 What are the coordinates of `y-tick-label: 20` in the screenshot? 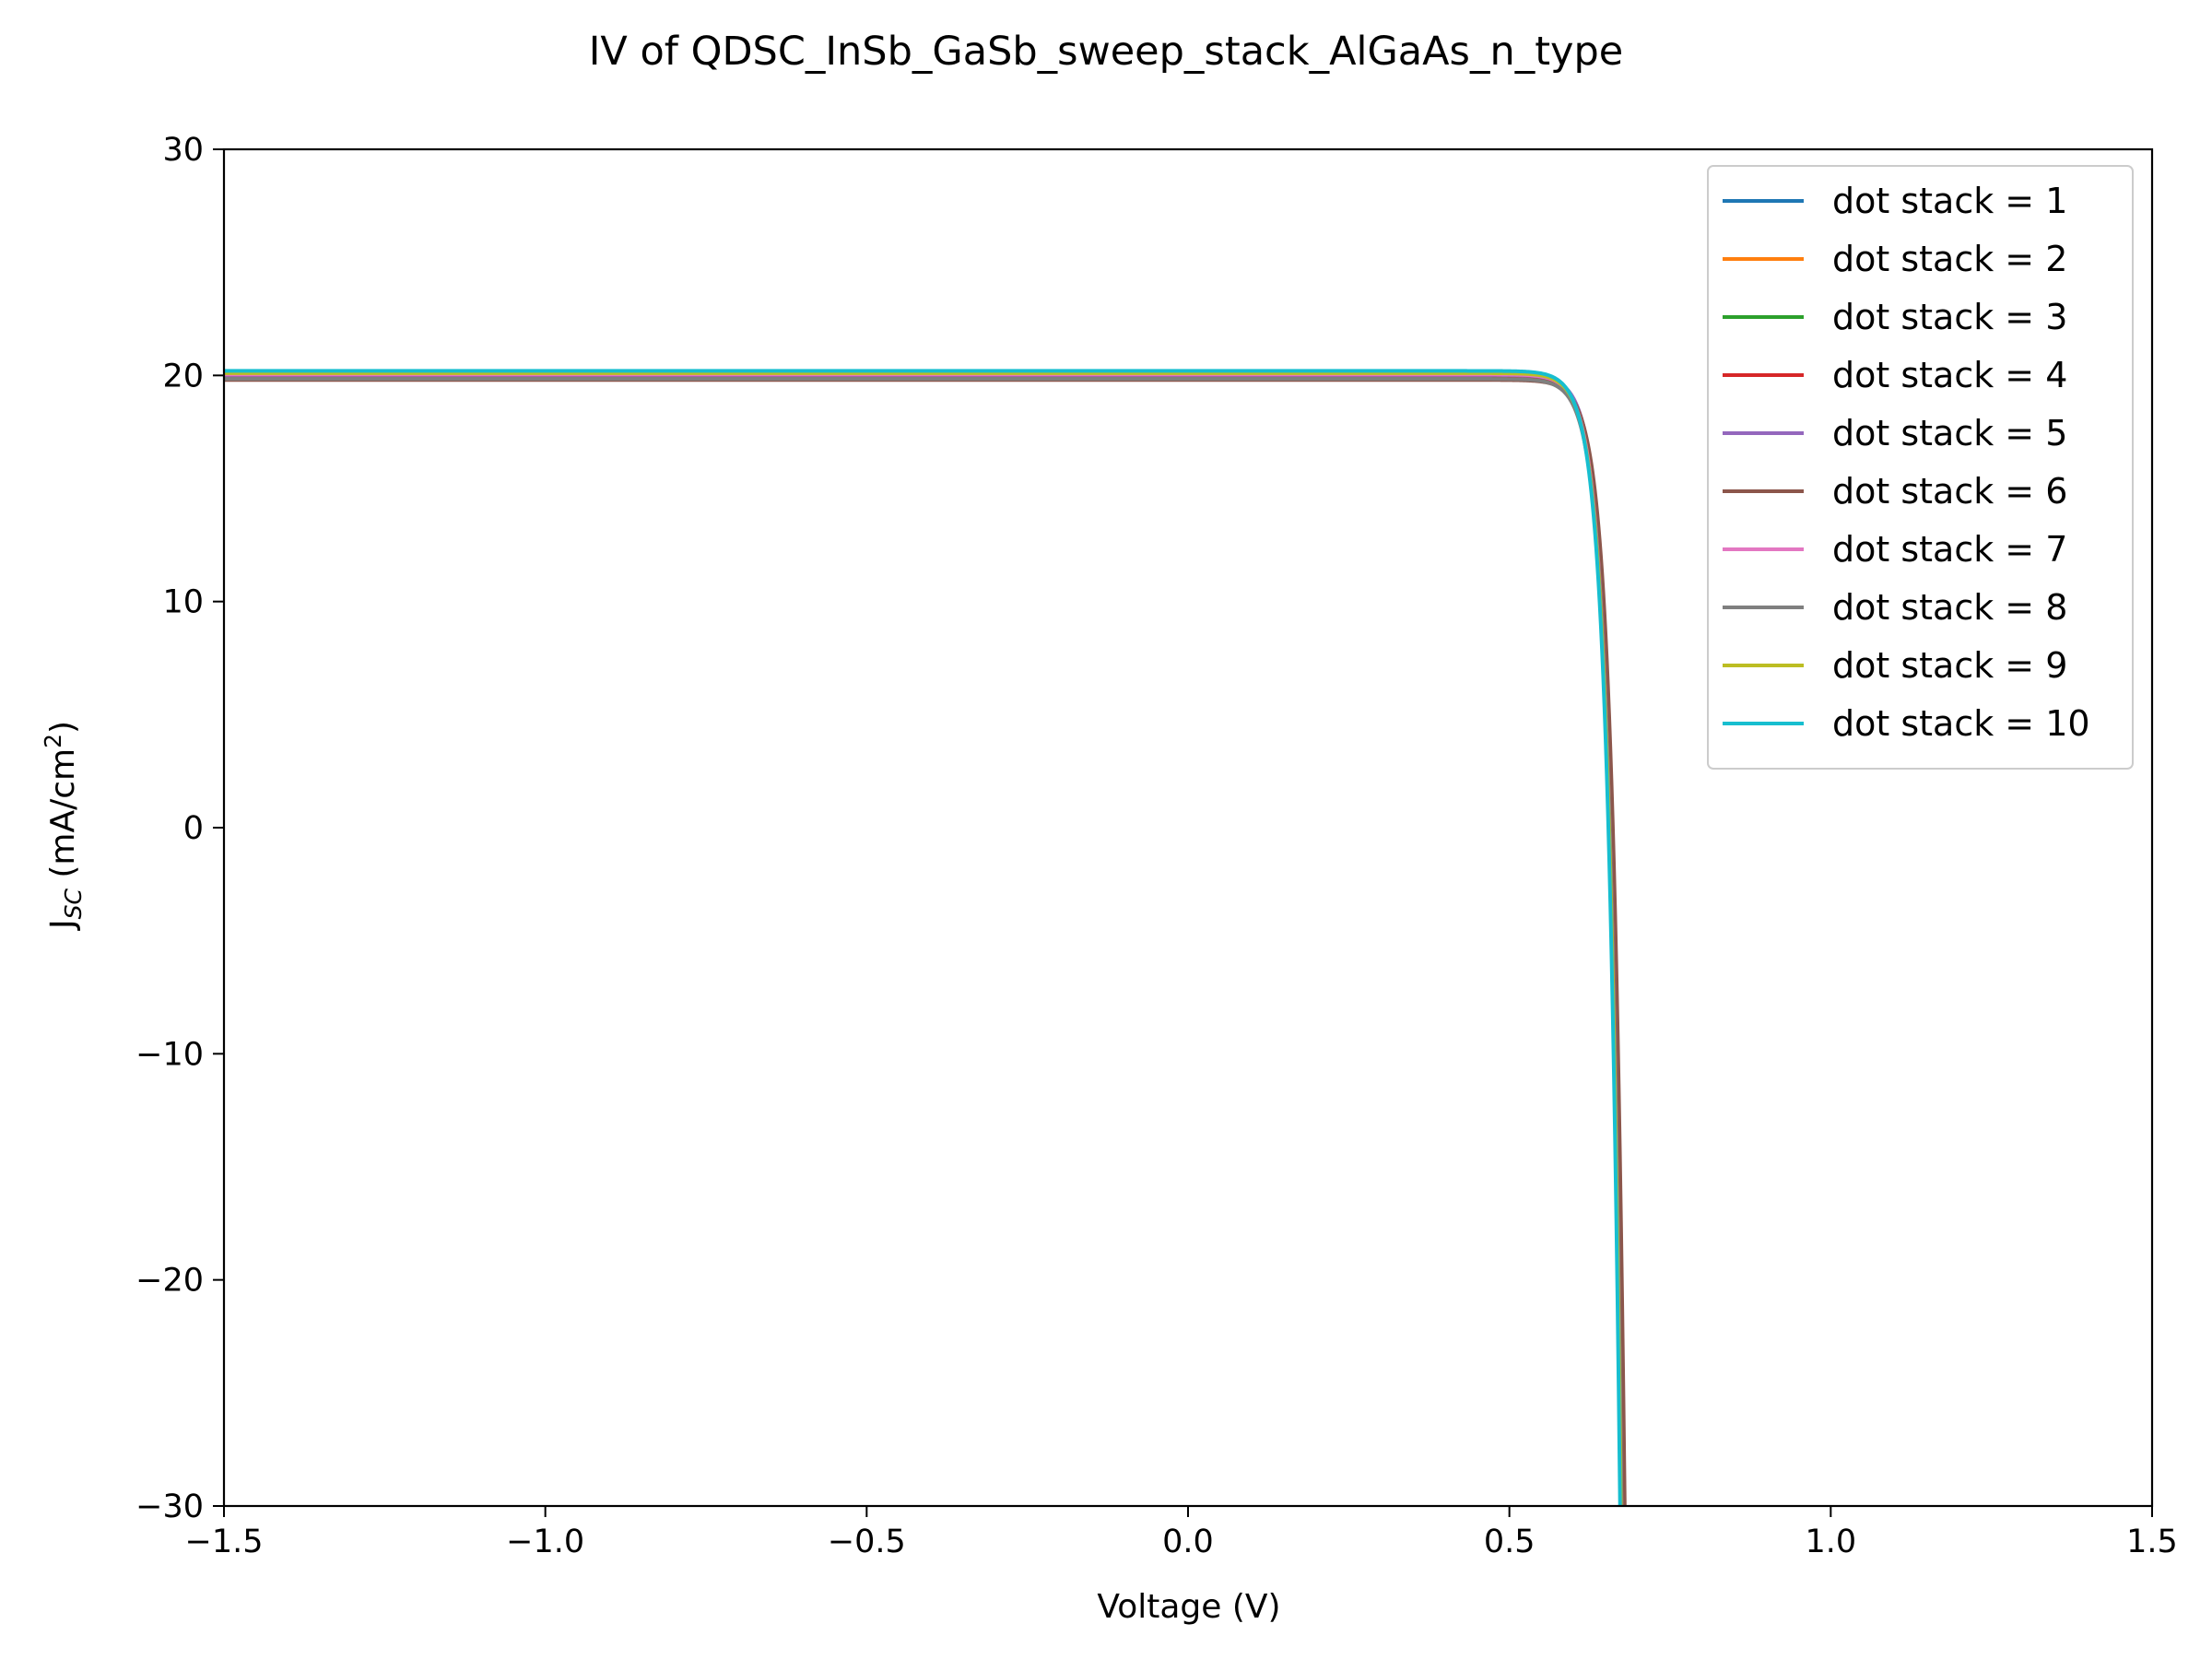 It's located at (183, 376).